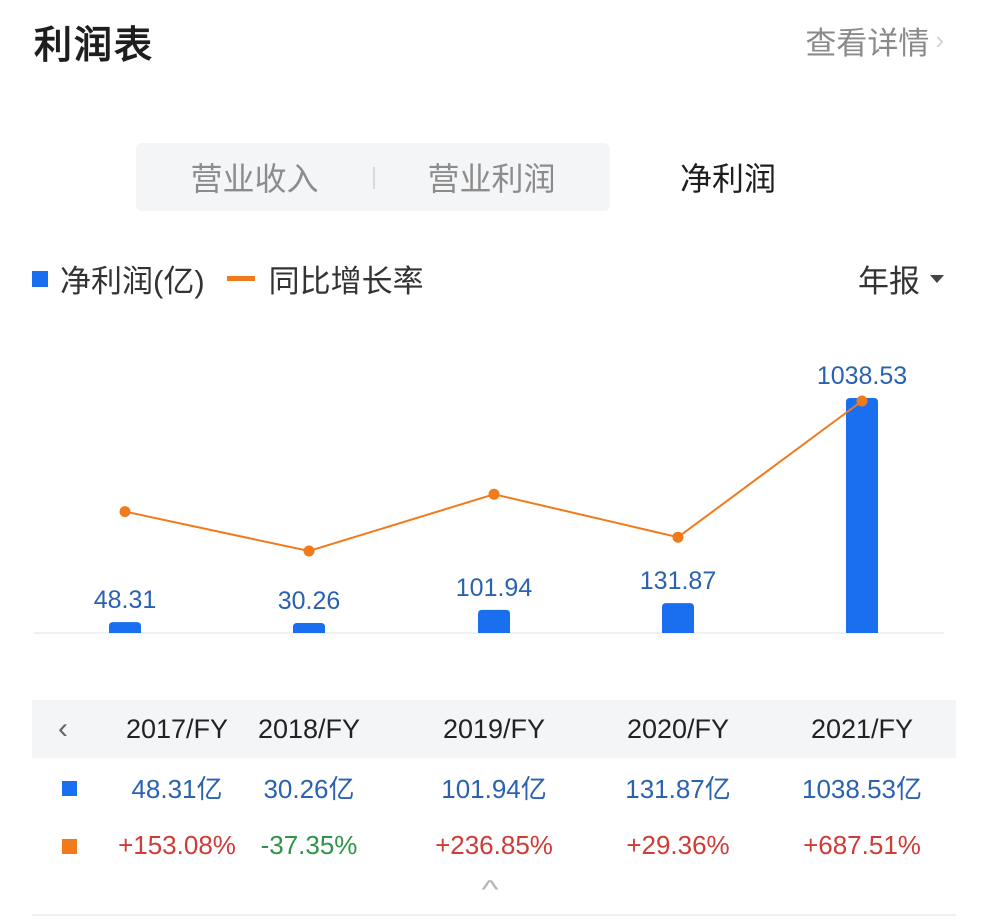 This screenshot has height=921, width=988. I want to click on tab-revenue: 营业收入, so click(254, 179).